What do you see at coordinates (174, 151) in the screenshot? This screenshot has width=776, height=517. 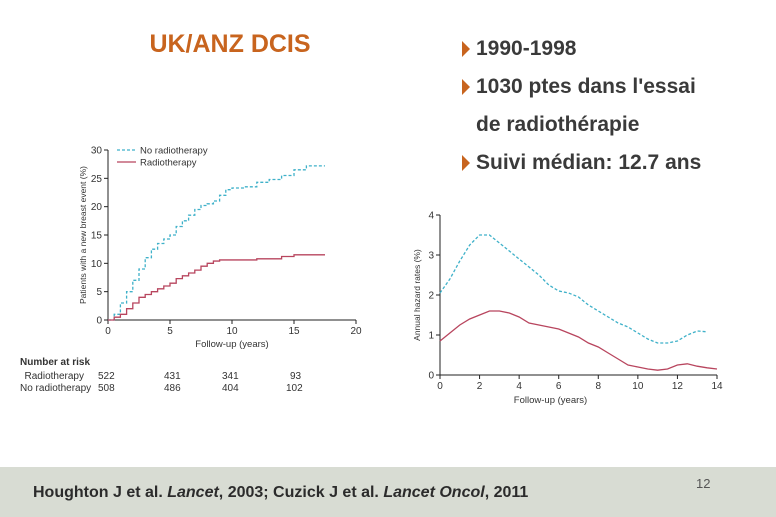 I see `legend-label: No radiotherapy` at bounding box center [174, 151].